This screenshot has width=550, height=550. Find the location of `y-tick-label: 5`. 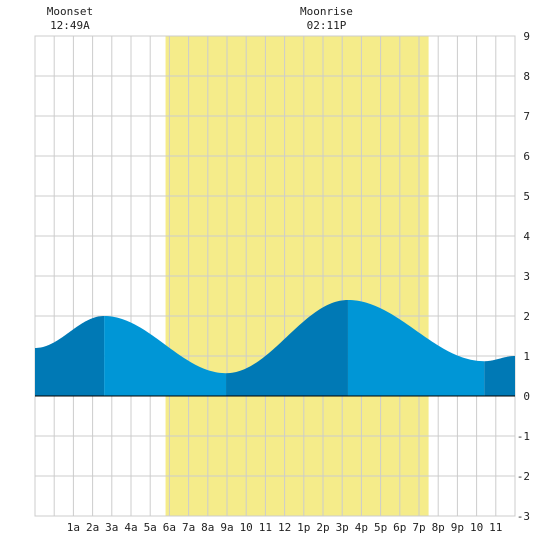

y-tick-label: 5 is located at coordinates (526, 196).